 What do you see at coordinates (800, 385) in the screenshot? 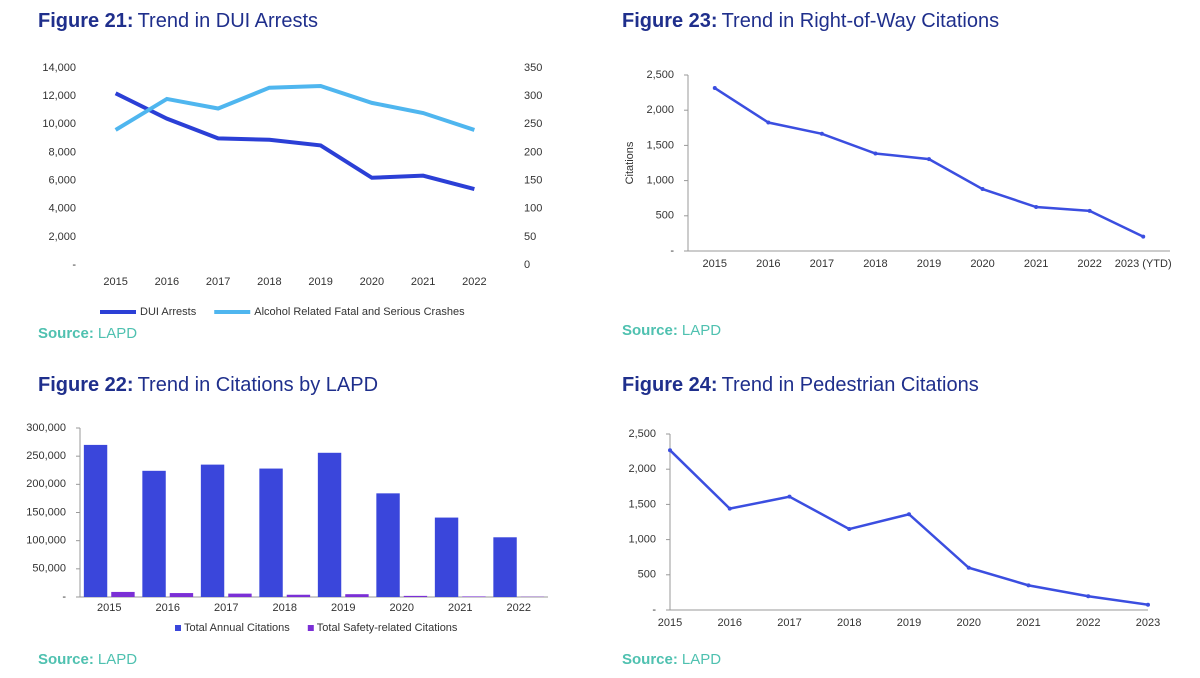
I see `figure-title: Figure 24: Trend in Pedestrian Citations` at bounding box center [800, 385].